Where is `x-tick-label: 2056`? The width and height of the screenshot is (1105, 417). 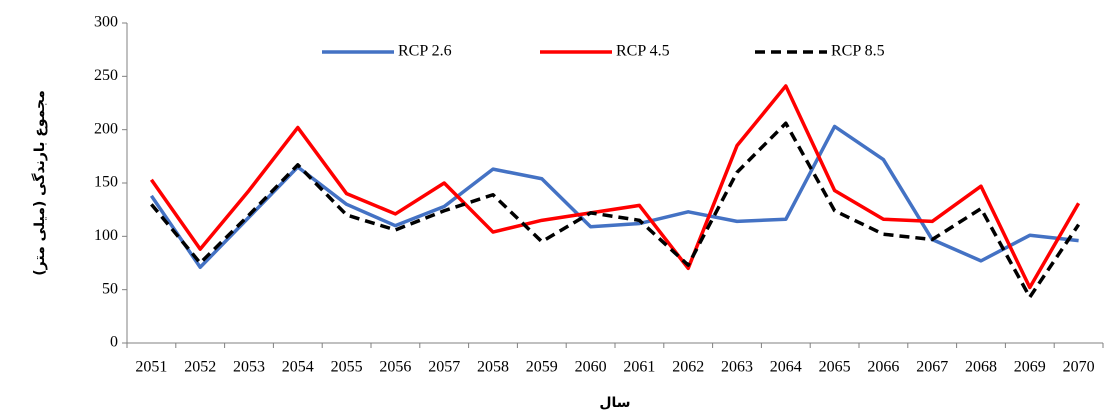
x-tick-label: 2056 is located at coordinates (395, 367).